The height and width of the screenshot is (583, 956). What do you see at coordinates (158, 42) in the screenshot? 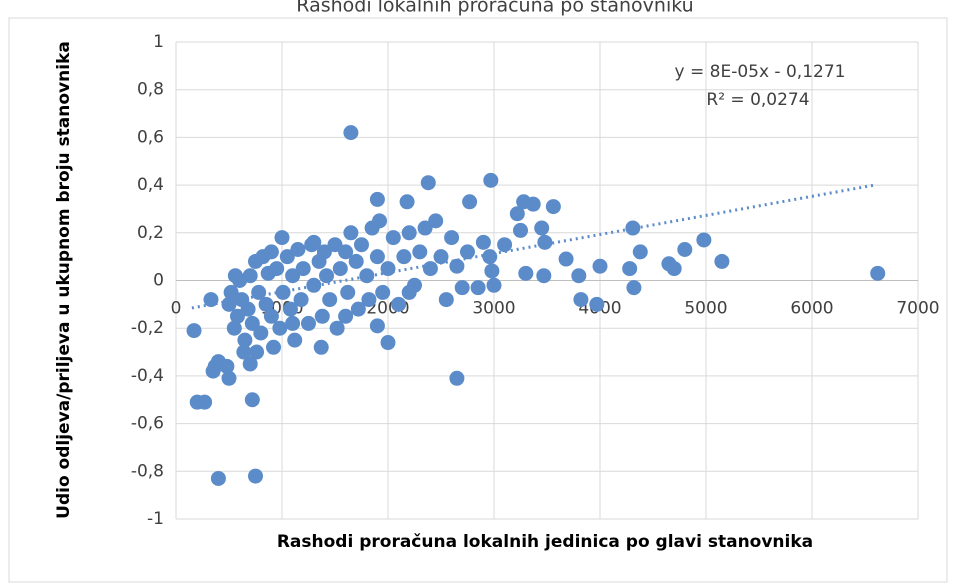
I see `y-tick-label: 1` at bounding box center [158, 42].